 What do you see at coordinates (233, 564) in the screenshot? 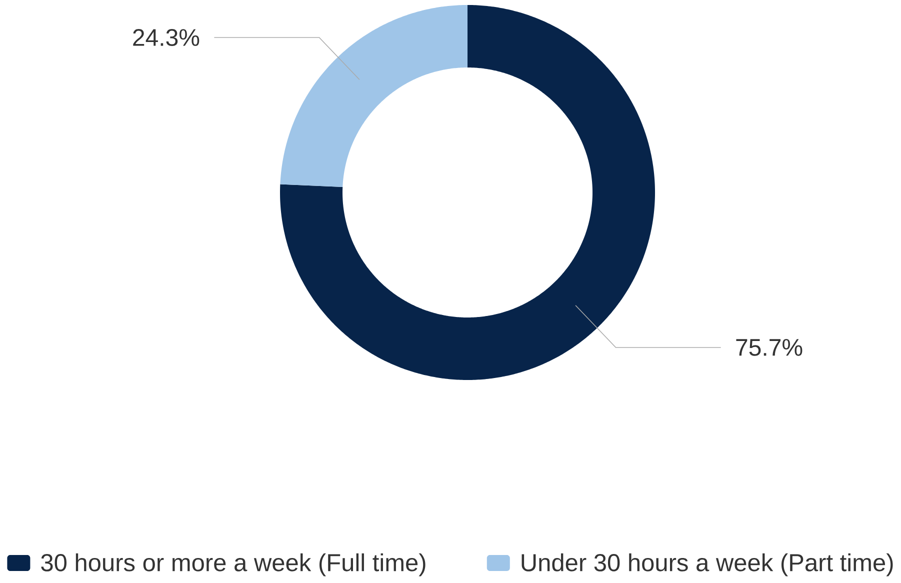
I see `legend-label: 30 hours or more a week (Full time)` at bounding box center [233, 564].